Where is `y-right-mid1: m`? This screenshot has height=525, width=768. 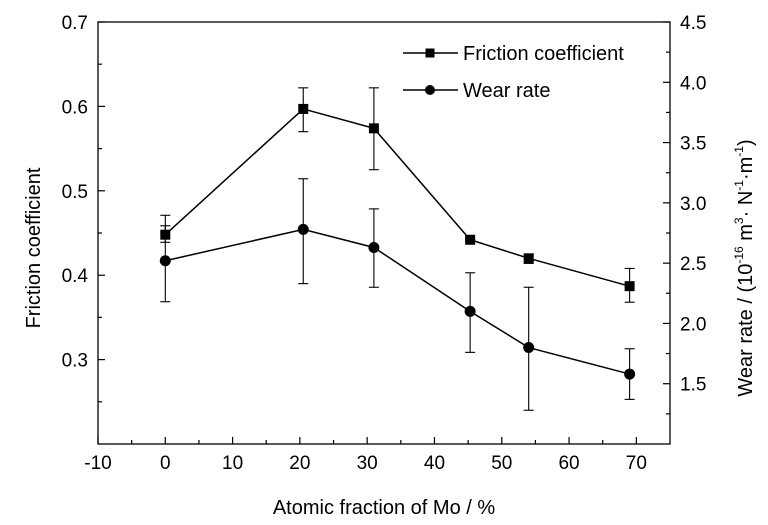 y-right-mid1: m is located at coordinates (746, 235).